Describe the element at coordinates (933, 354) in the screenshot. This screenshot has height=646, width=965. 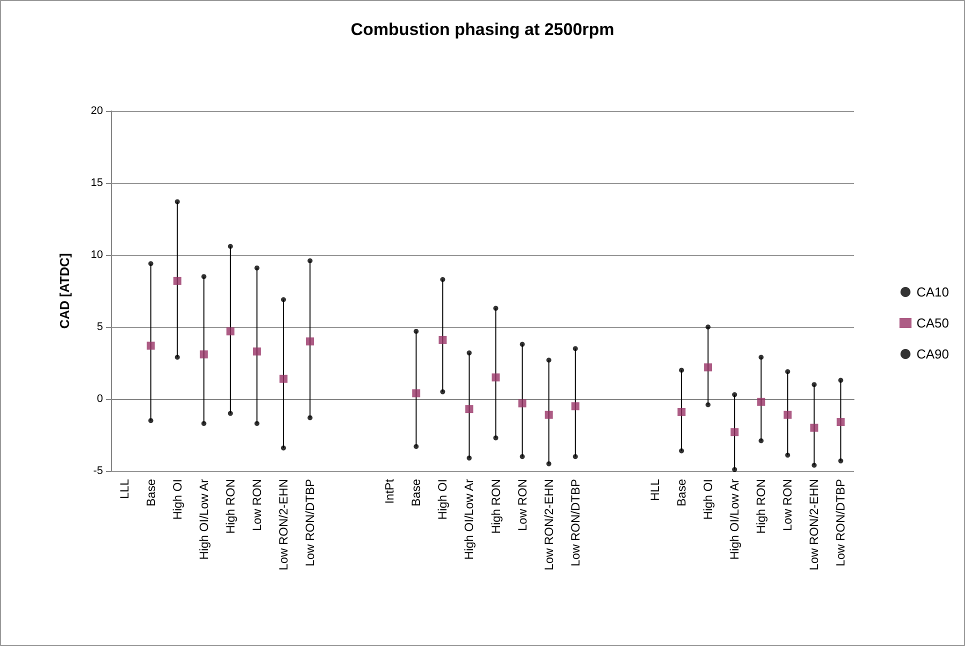
I see `legend-label: CA90` at that location.